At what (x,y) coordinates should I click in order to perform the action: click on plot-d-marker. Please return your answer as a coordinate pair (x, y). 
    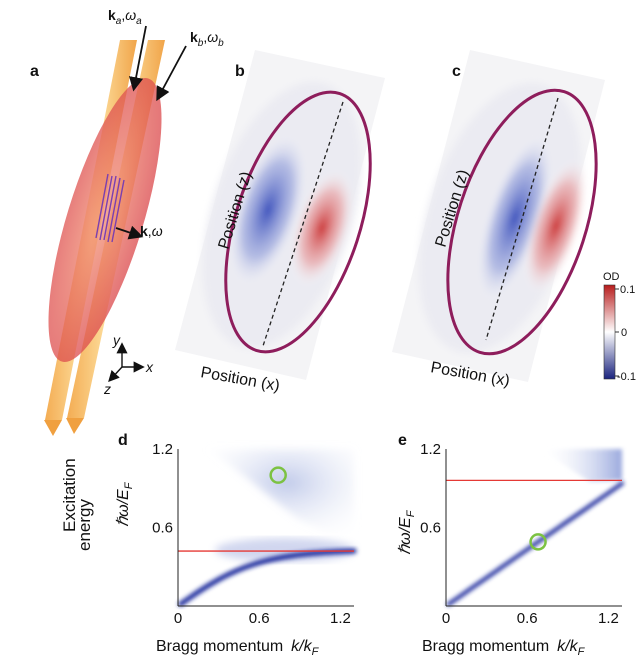
    Looking at the image, I should click on (278, 475).